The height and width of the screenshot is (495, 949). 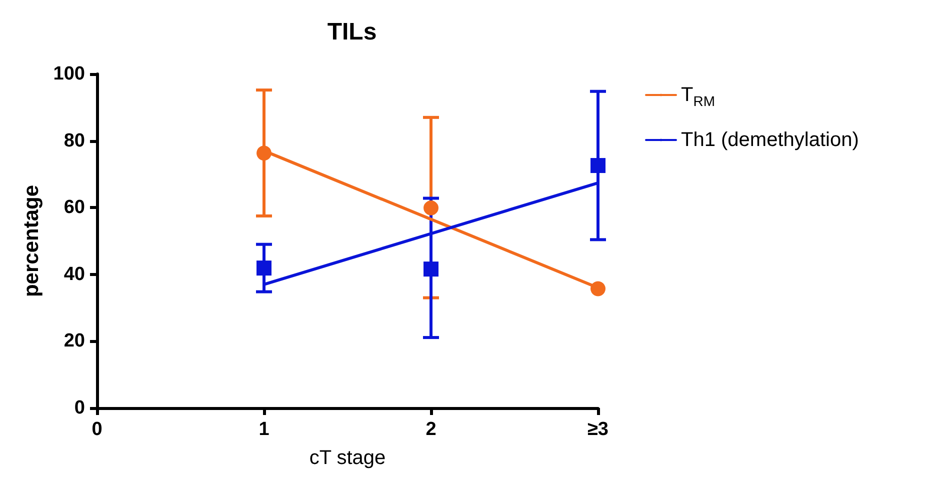 I want to click on y-tick-label: 100, so click(x=69, y=74).